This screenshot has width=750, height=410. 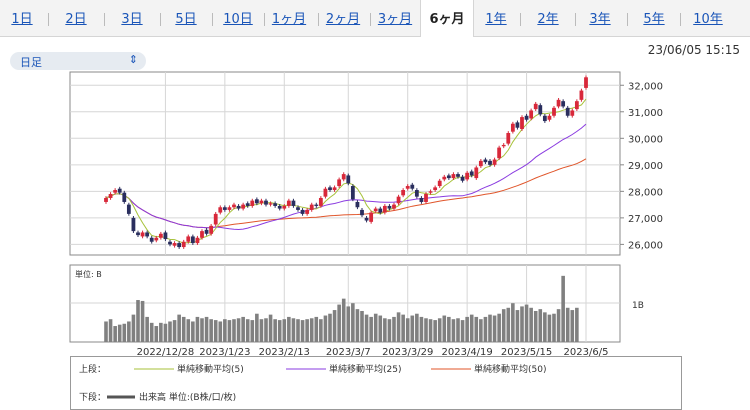 What do you see at coordinates (289, 19) in the screenshot?
I see `tab-1m: 1ヶ月` at bounding box center [289, 19].